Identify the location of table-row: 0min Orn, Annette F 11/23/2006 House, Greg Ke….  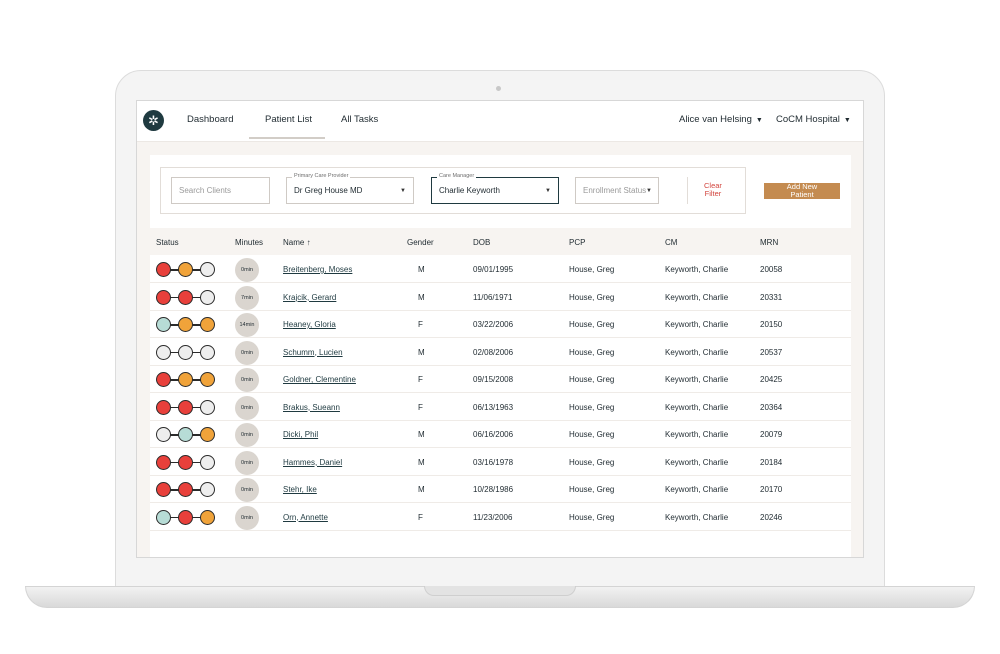
(500, 517).